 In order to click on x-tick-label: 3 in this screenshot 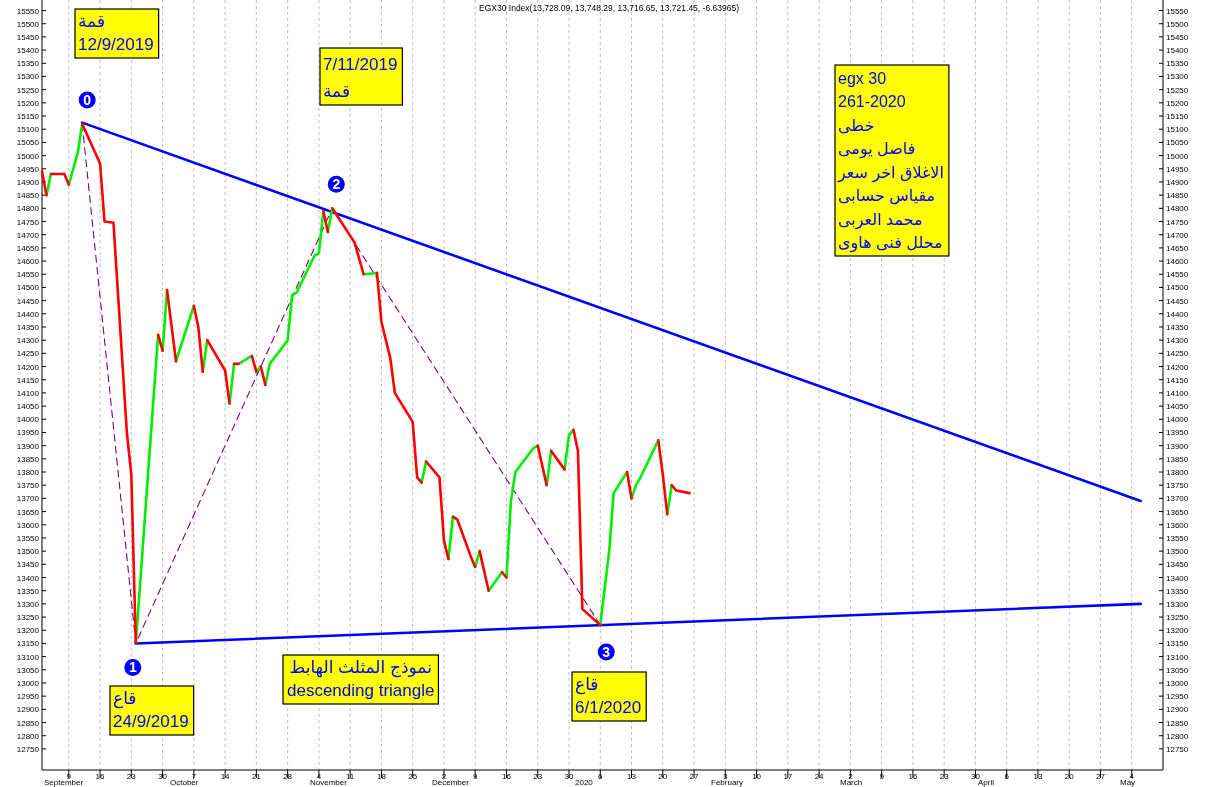, I will do `click(726, 776)`.